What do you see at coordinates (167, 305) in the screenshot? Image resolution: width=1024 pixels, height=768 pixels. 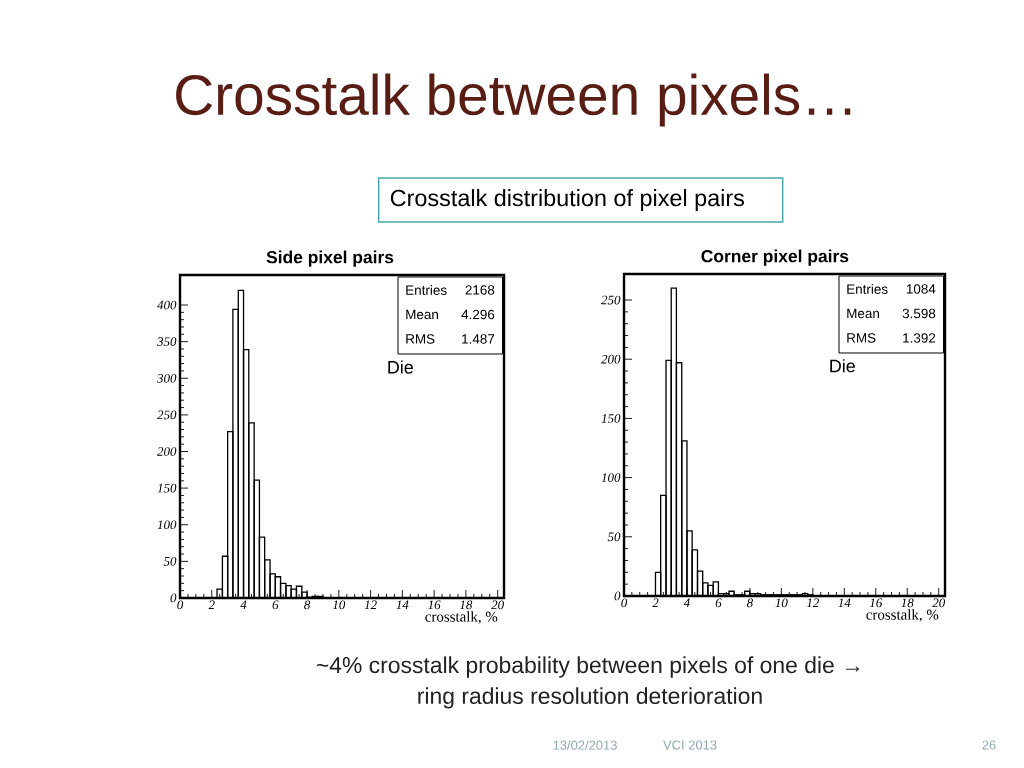 I see `y-tick-label: 400` at bounding box center [167, 305].